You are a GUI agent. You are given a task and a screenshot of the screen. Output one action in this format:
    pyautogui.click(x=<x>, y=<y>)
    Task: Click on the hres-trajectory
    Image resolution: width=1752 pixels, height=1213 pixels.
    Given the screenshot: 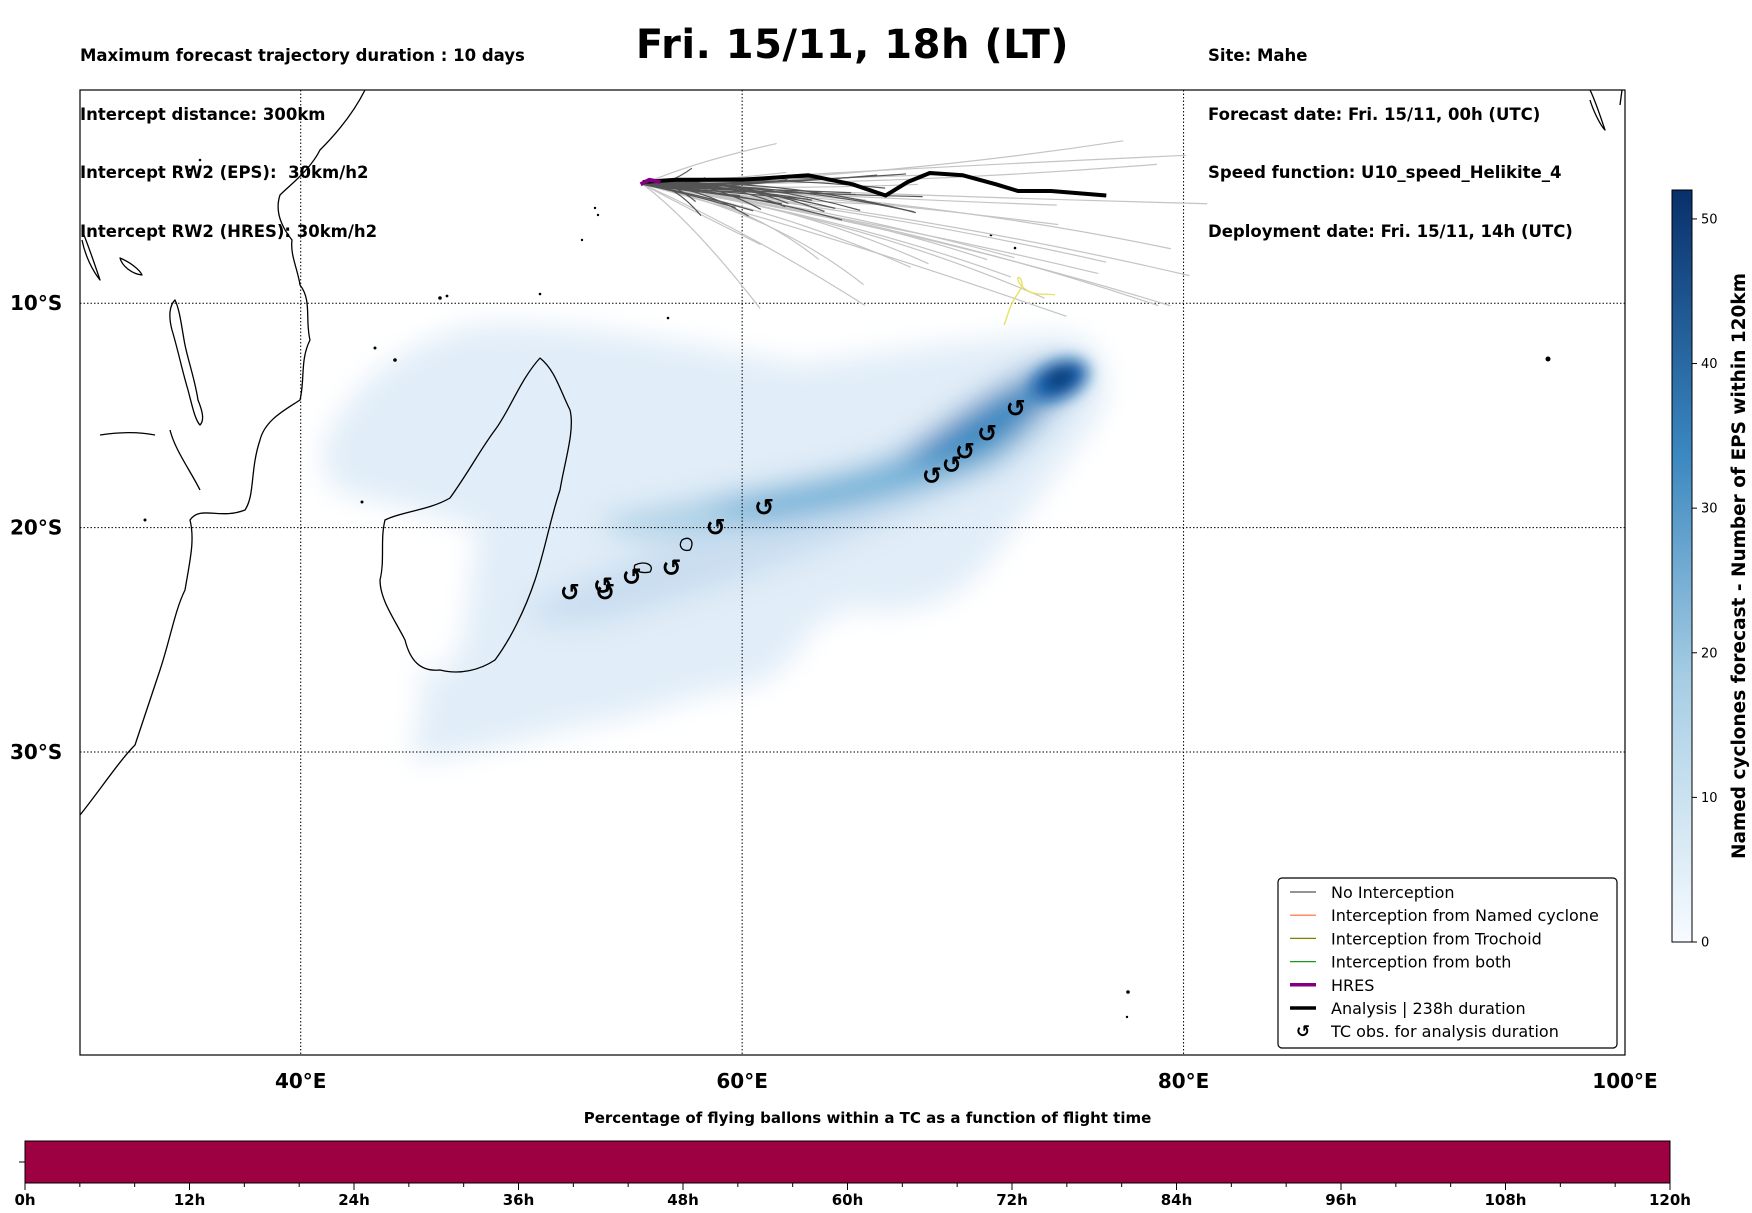 What is the action you would take?
    pyautogui.click(x=650, y=182)
    